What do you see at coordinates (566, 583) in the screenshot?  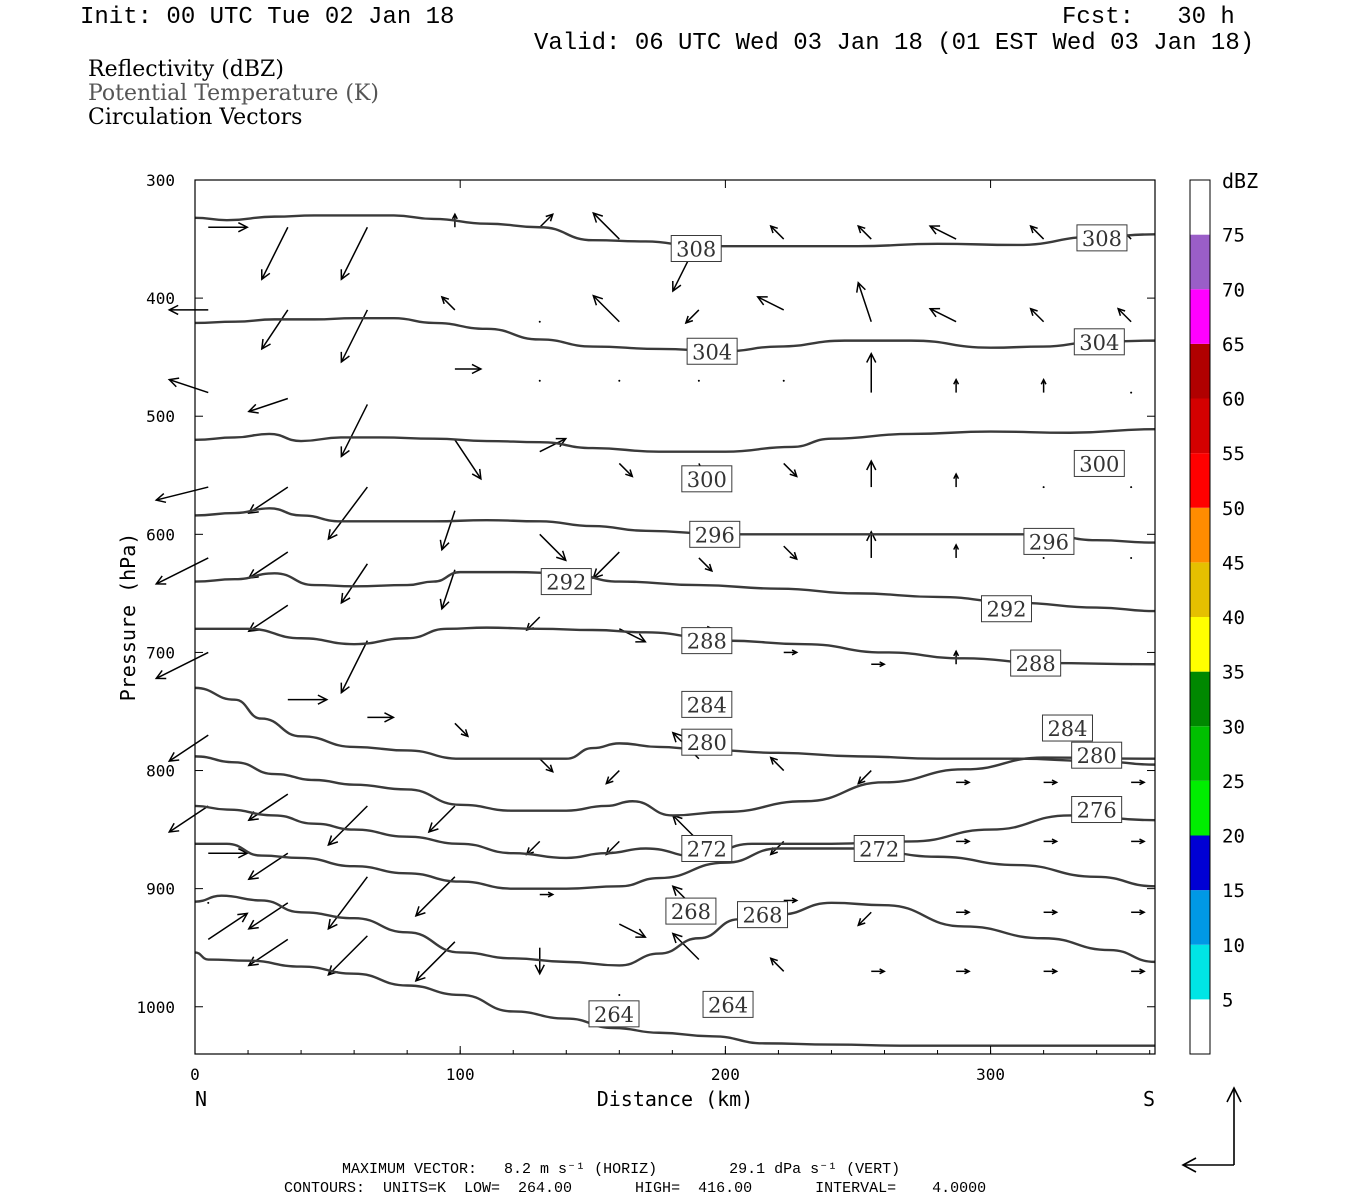 I see `isentrope-label: 292` at bounding box center [566, 583].